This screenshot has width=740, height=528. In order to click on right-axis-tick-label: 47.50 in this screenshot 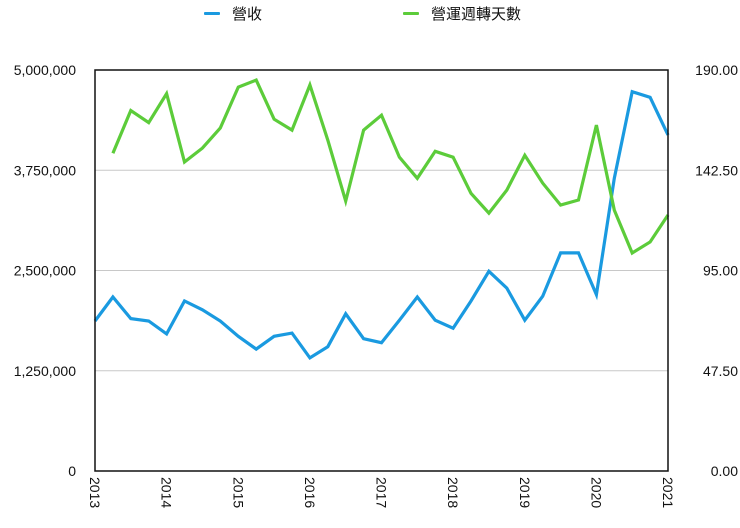, I will do `click(720, 371)`.